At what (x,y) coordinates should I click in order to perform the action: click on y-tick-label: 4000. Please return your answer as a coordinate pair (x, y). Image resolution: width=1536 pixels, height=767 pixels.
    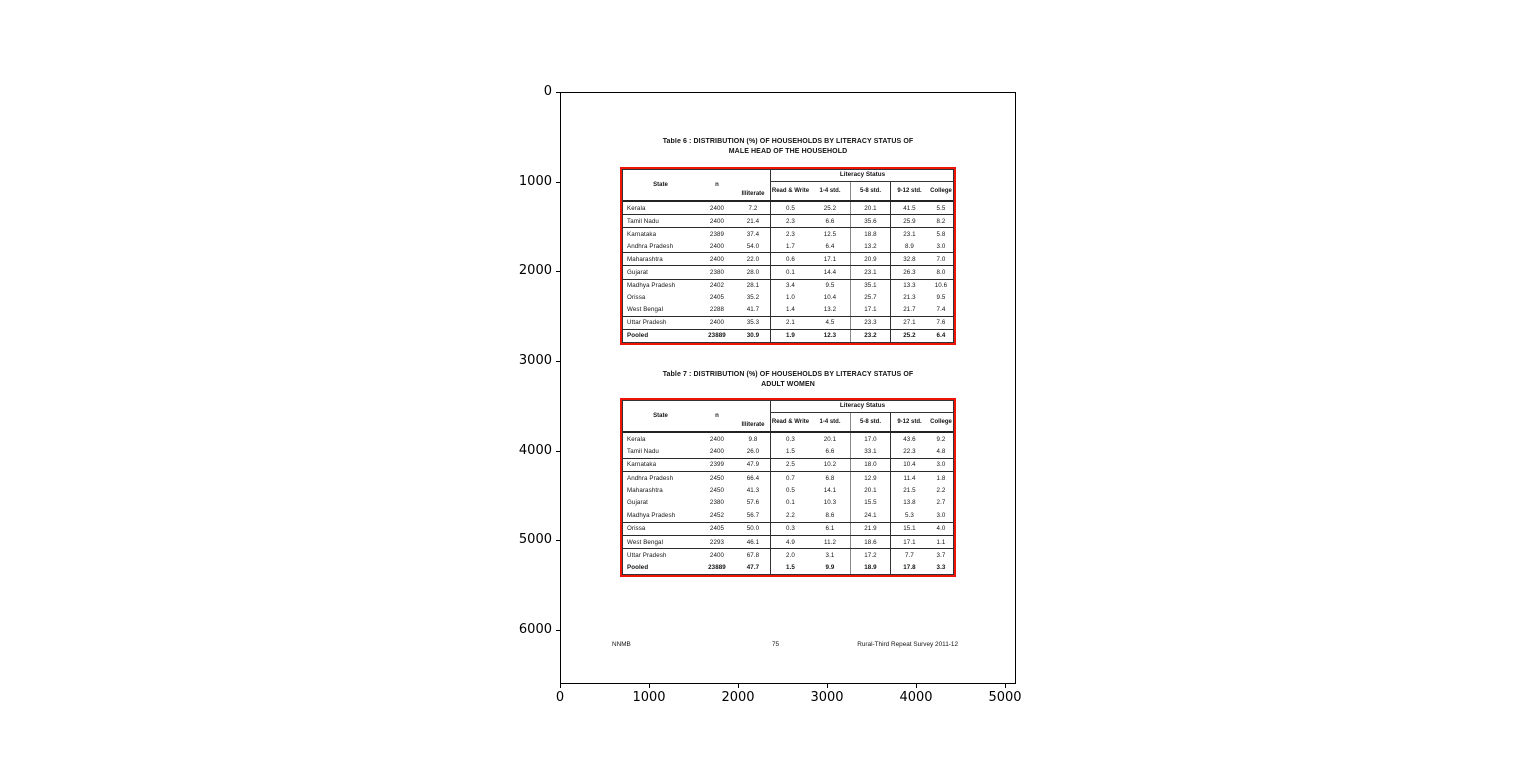
    Looking at the image, I should click on (535, 450).